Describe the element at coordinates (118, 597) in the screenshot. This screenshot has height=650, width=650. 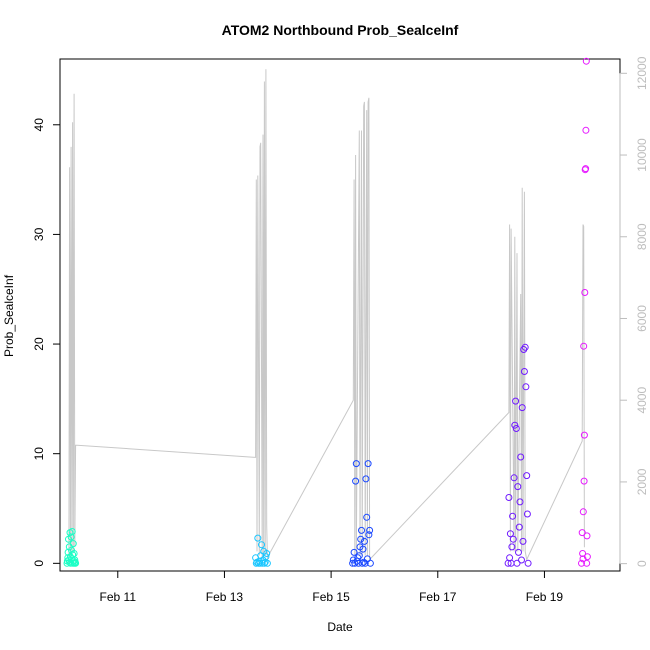
I see `x-tick-label: Feb 11` at that location.